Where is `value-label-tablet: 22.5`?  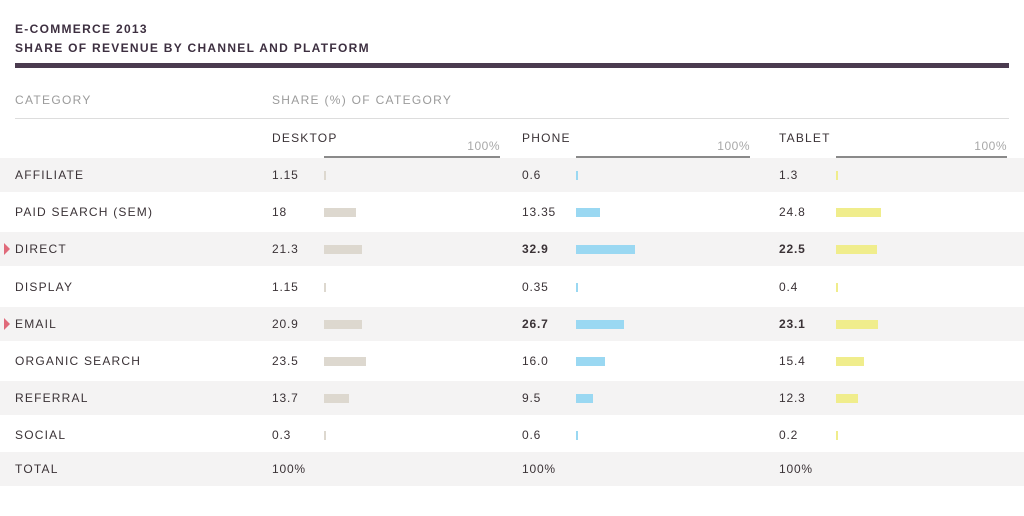 value-label-tablet: 22.5 is located at coordinates (792, 249).